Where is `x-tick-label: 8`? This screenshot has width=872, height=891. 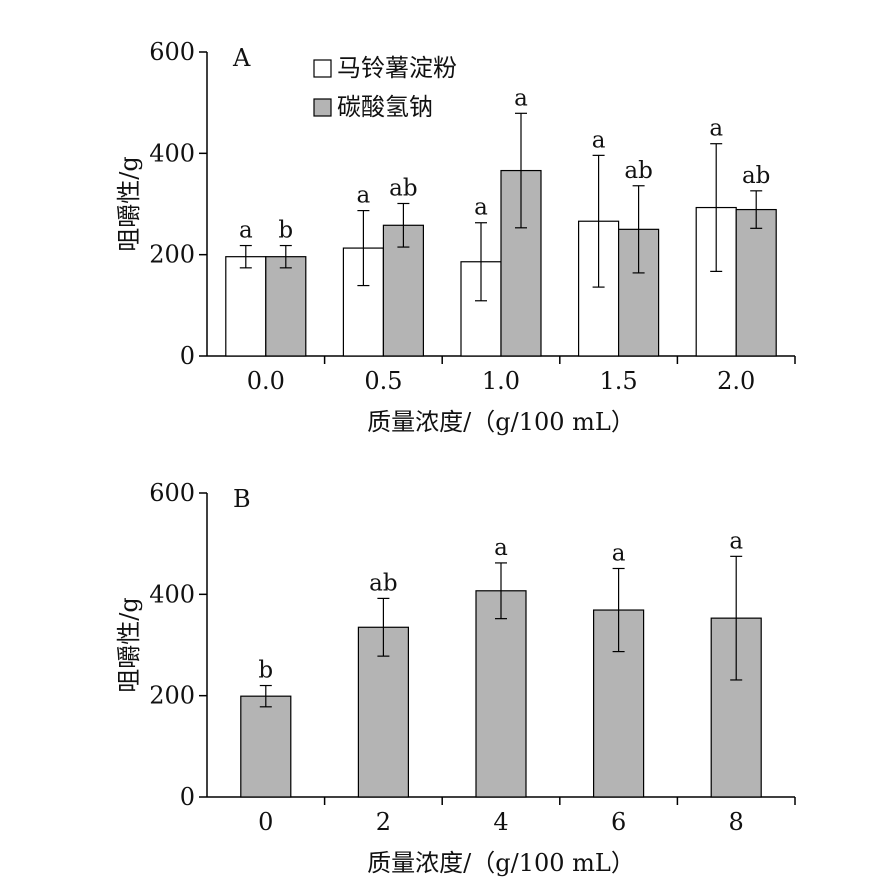 x-tick-label: 8 is located at coordinates (736, 822).